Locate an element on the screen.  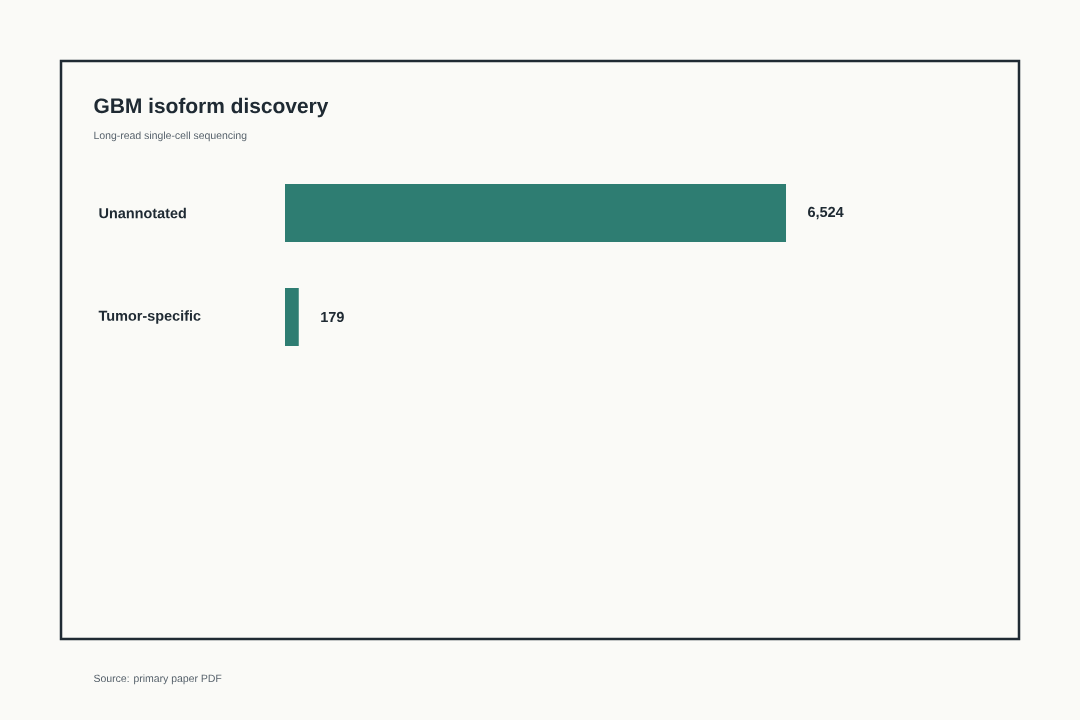
chart-title: GBM isoform discovery is located at coordinates (211, 107).